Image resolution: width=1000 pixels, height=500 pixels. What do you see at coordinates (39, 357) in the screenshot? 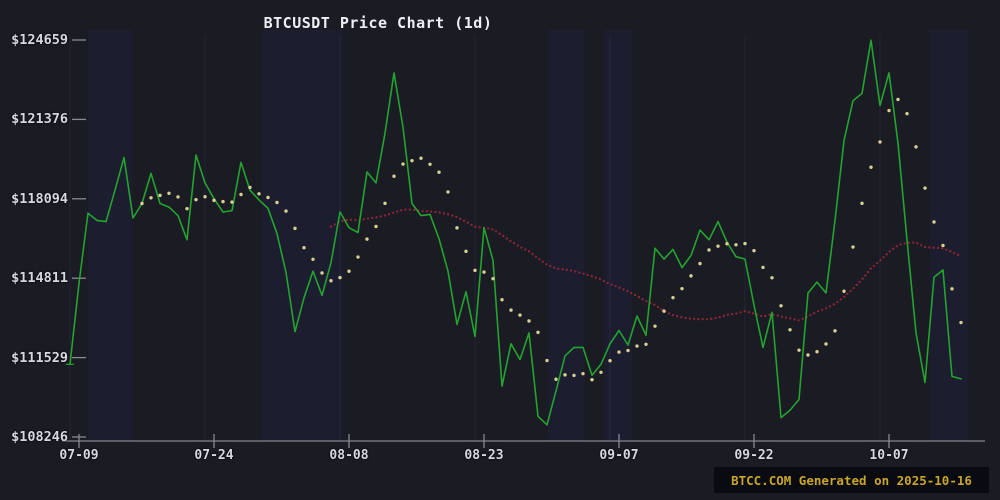
I see `y-axis-label: $111529` at bounding box center [39, 357].